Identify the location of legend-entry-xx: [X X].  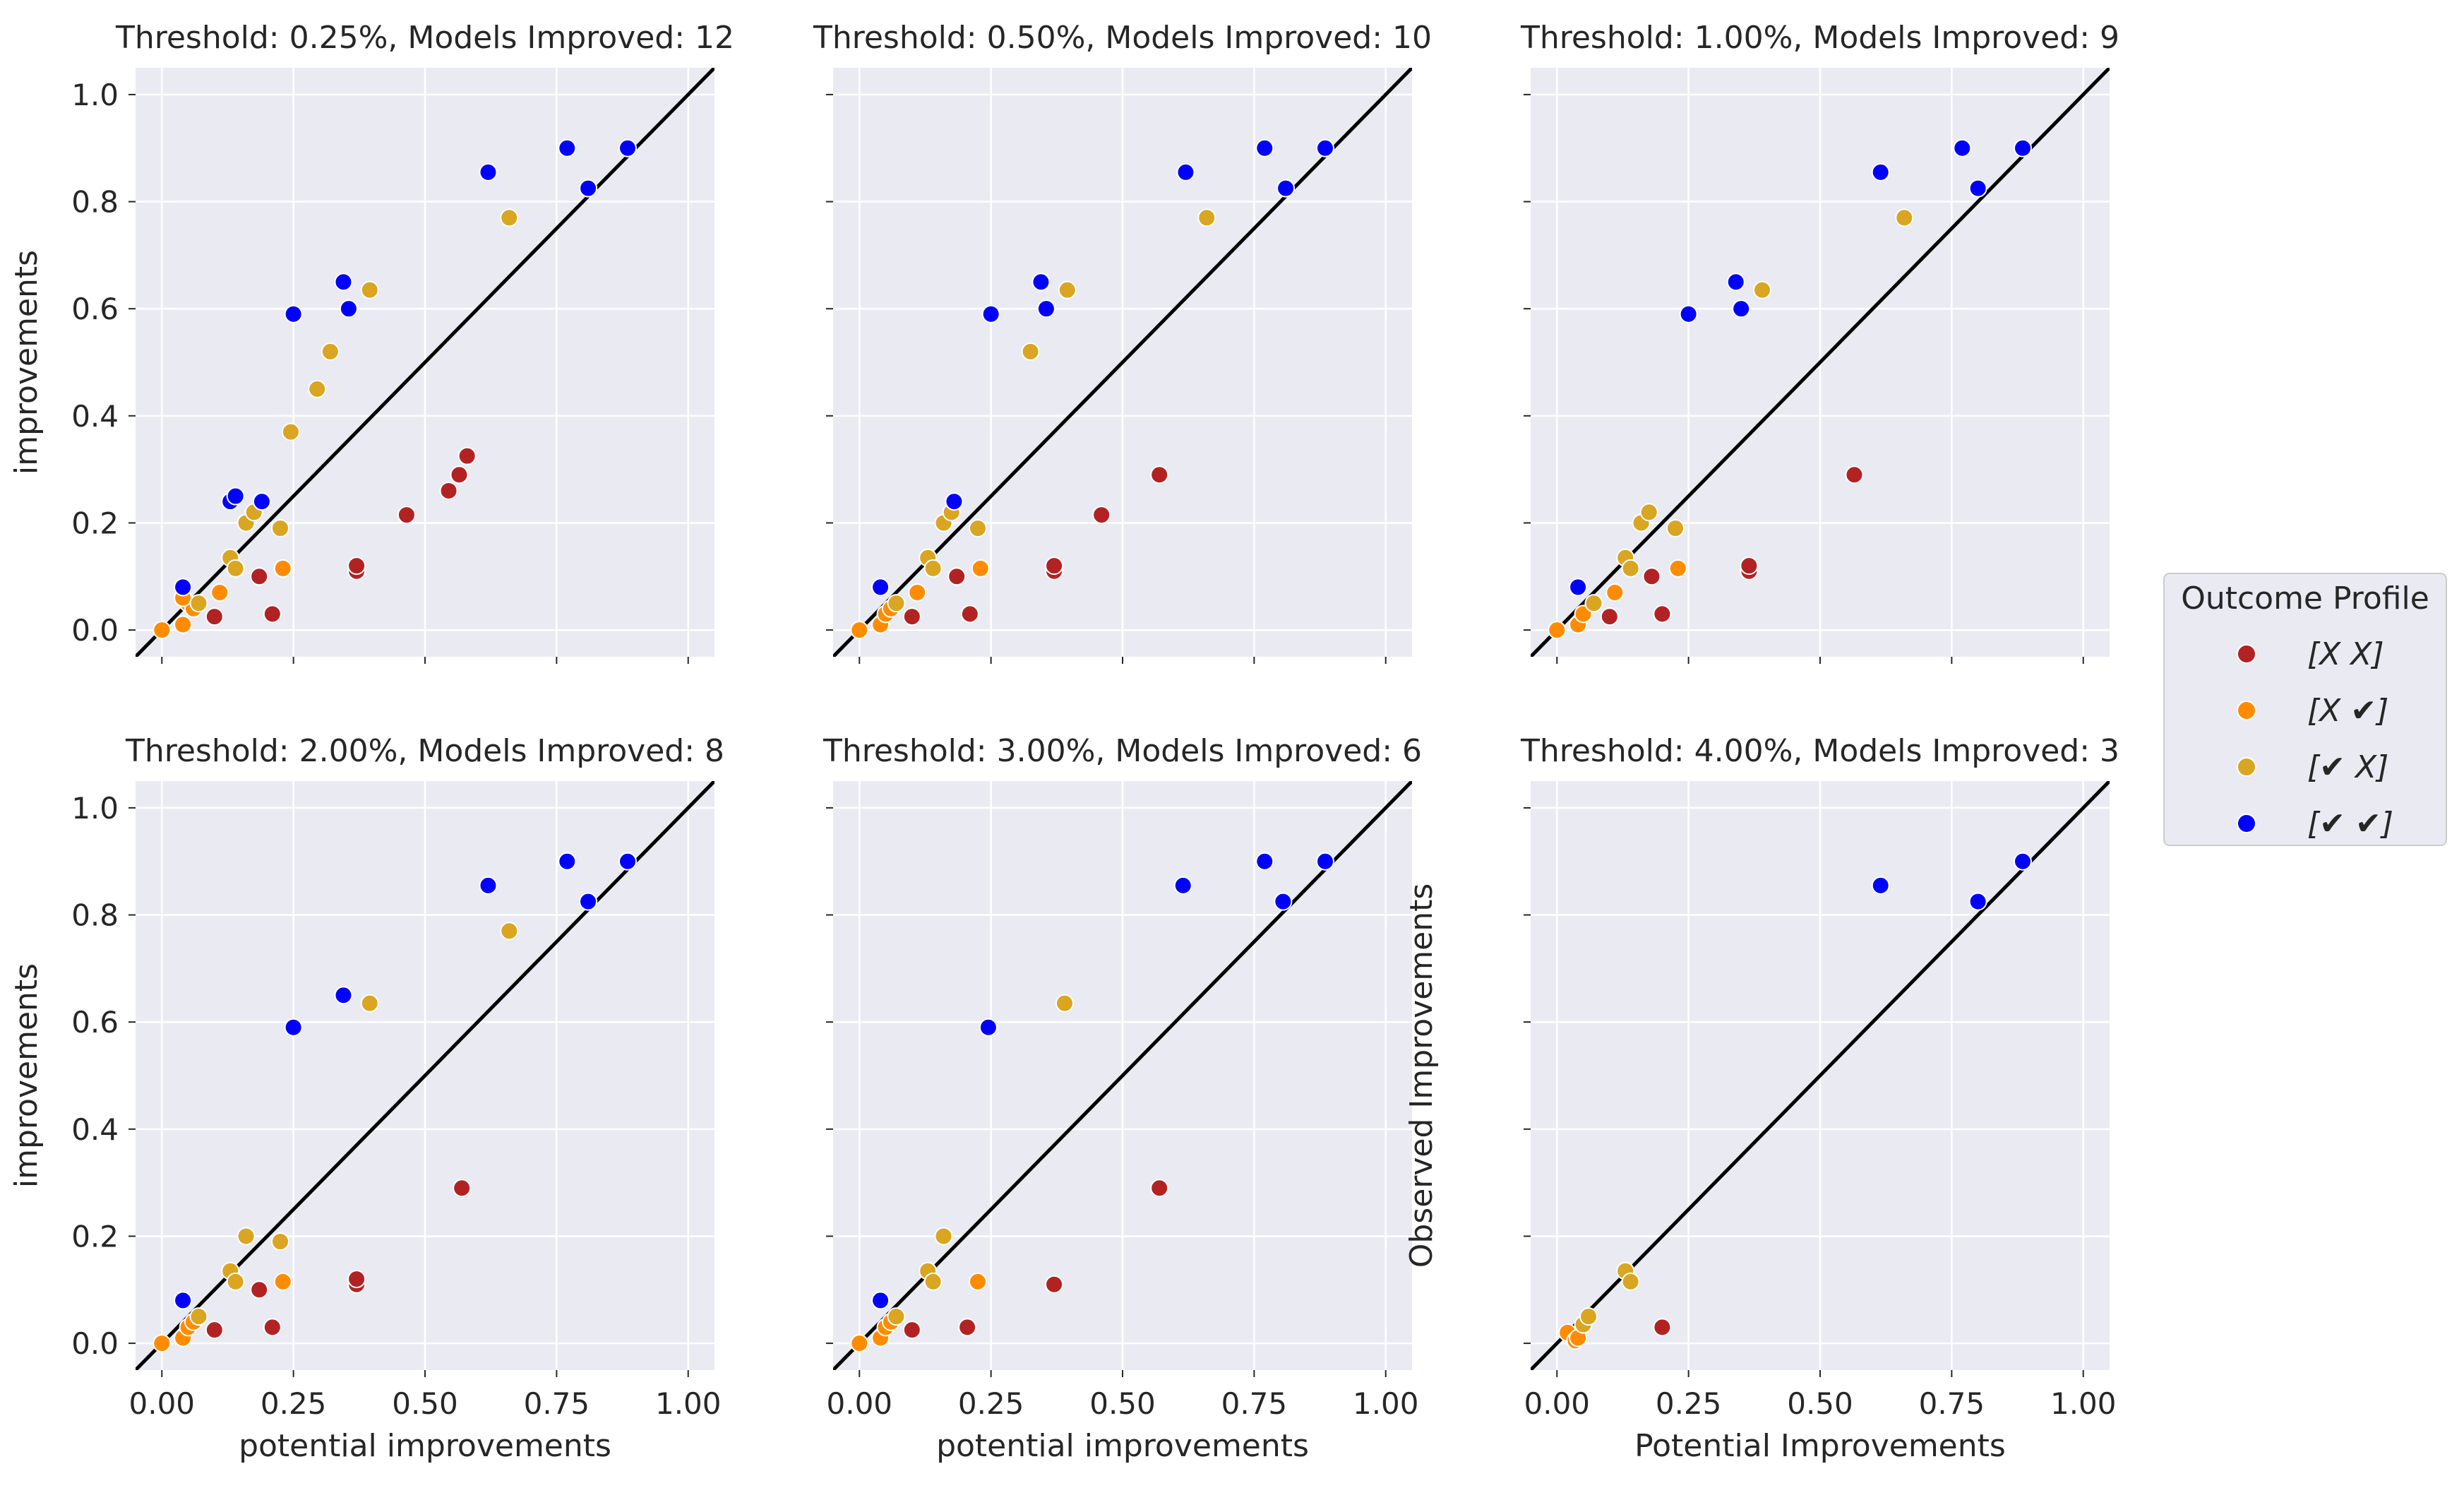
(2310, 654).